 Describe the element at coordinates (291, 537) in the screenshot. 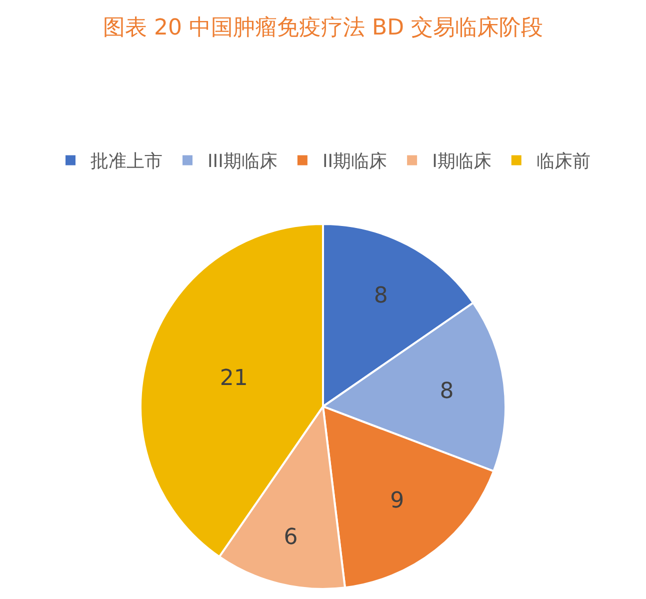

I see `data-label: 6` at that location.